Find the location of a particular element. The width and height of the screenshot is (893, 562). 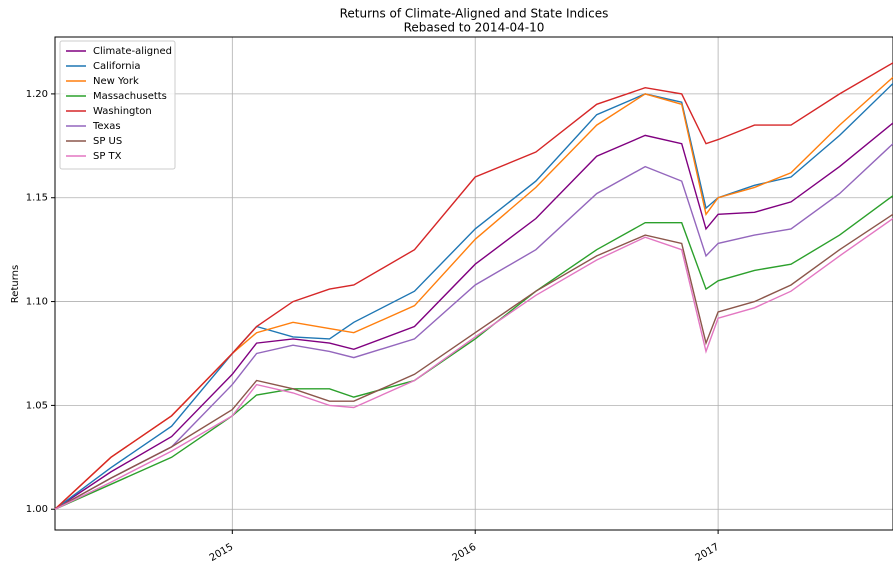

x-tick-label: 2015 is located at coordinates (222, 552).